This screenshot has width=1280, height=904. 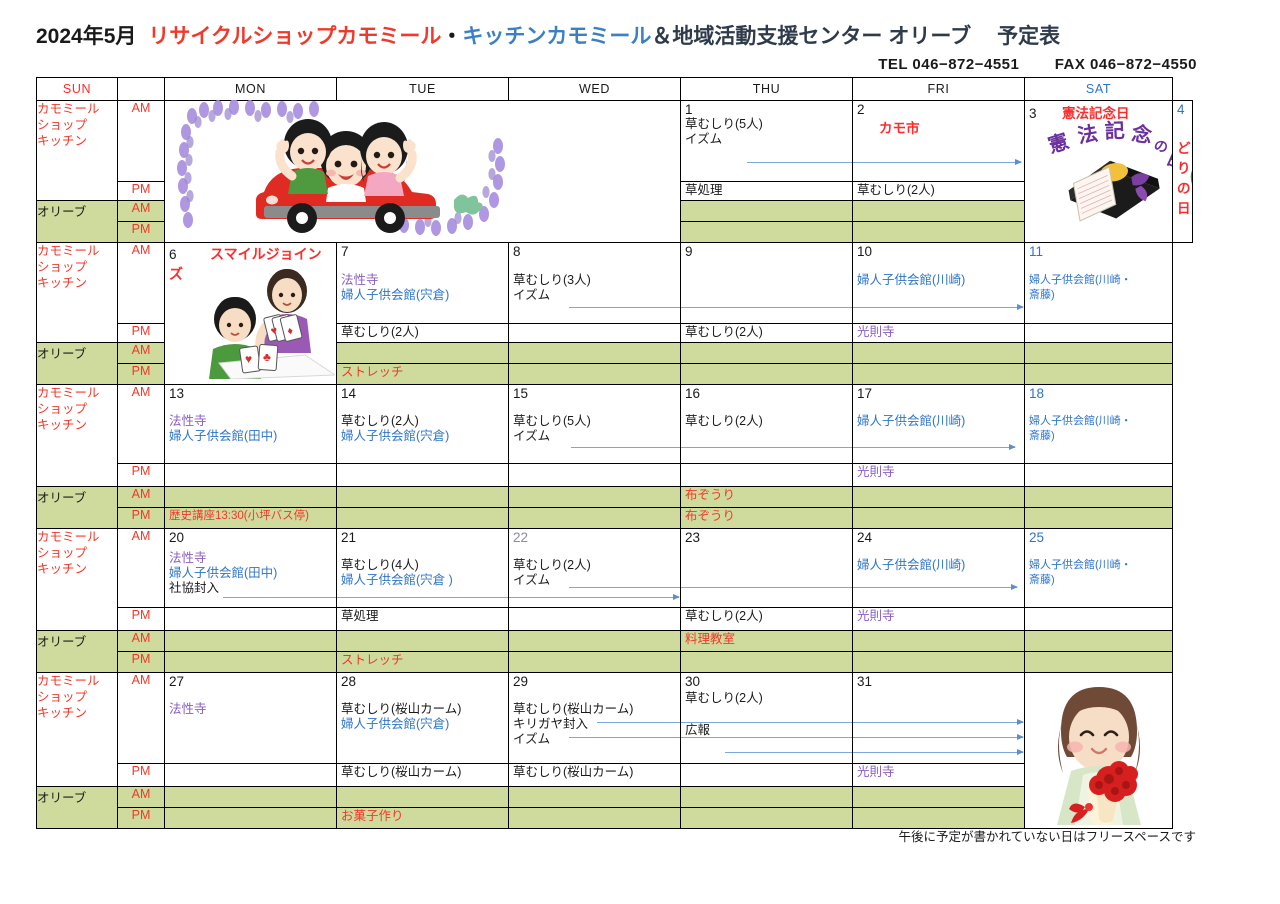 I want to click on day-cell-30: 30 草むしり(2人) 広報, so click(x=766, y=718).